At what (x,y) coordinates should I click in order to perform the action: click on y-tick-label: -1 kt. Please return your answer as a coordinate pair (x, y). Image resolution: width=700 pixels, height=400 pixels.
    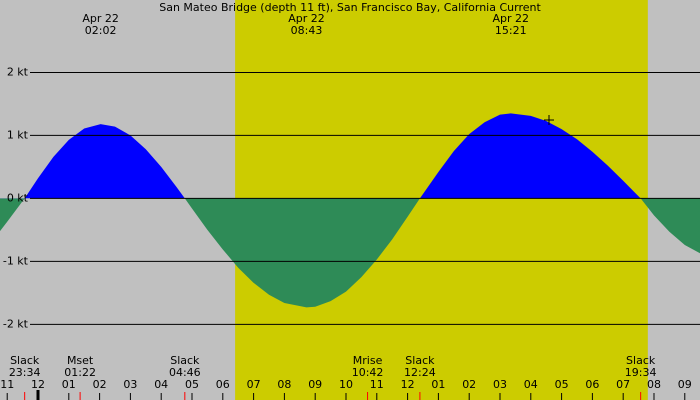
    Looking at the image, I should click on (16, 260).